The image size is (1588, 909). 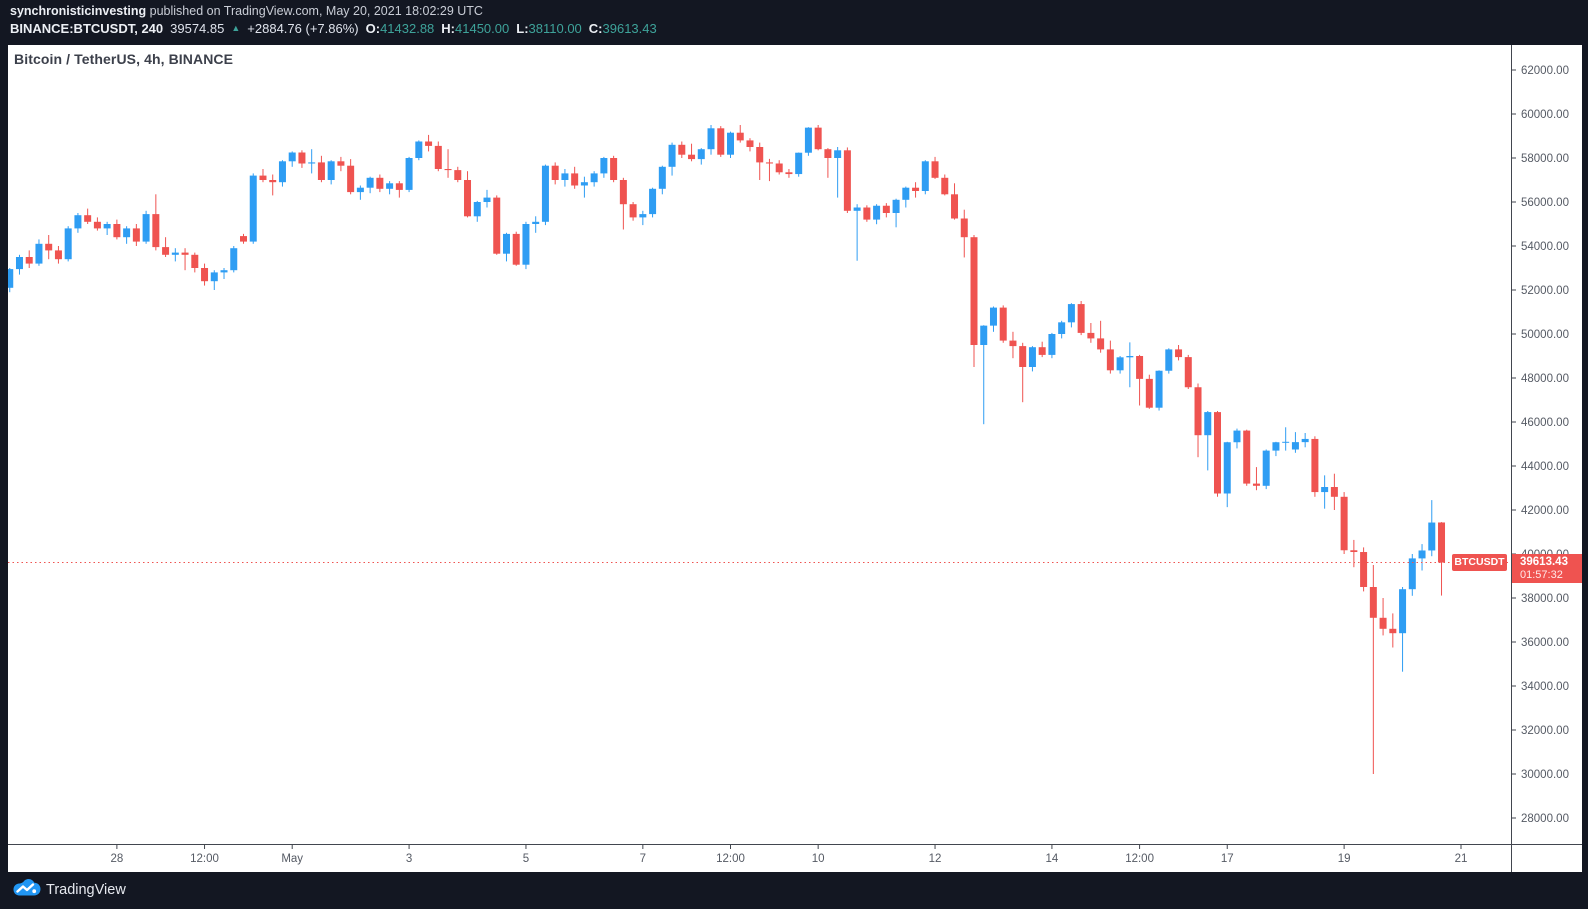 I want to click on price-tick-label: 32000.00, so click(x=1545, y=731).